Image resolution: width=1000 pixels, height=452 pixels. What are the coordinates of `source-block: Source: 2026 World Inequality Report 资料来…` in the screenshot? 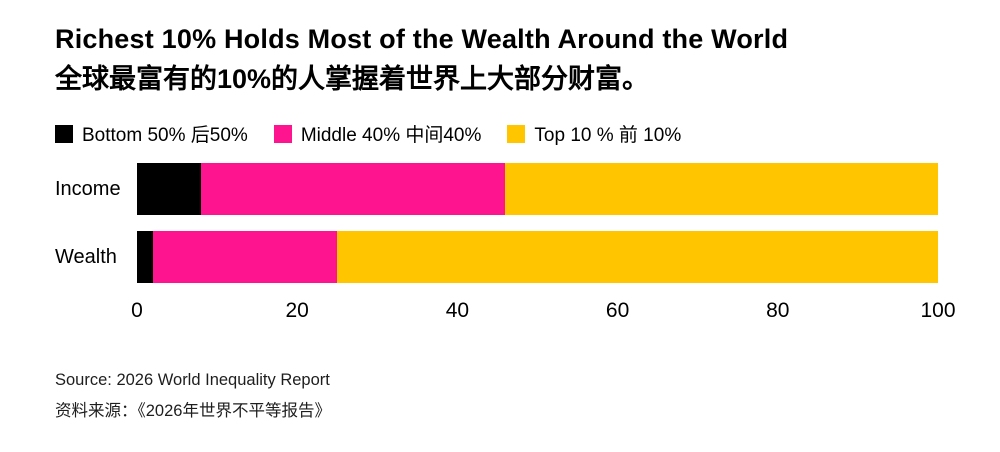 It's located at (496, 395).